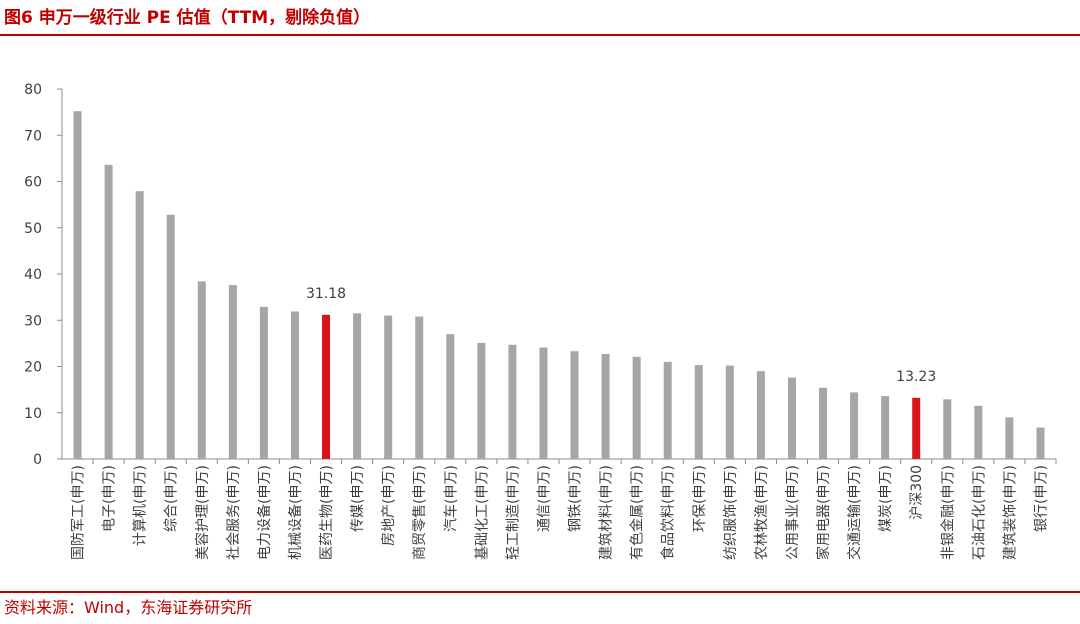 The height and width of the screenshot is (624, 1080). What do you see at coordinates (1041, 498) in the screenshot?
I see `x-category-label: 银行(申万)` at bounding box center [1041, 498].